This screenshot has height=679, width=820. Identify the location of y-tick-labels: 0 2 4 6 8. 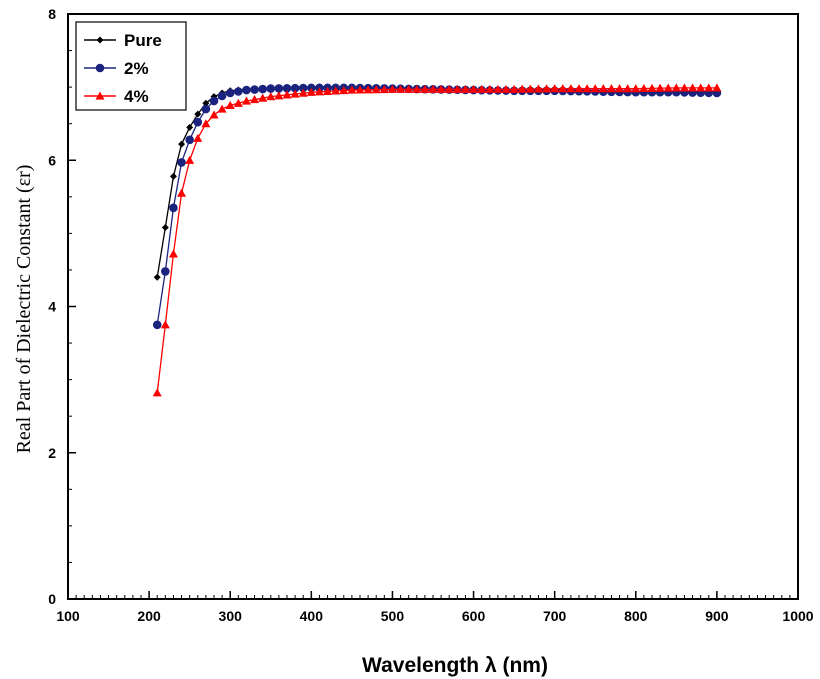
(52, 306).